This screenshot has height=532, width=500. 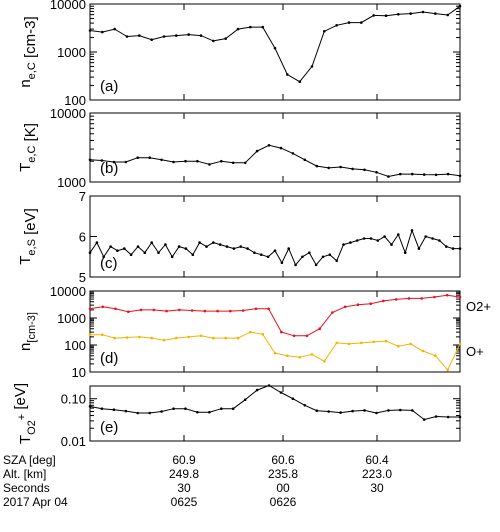 What do you see at coordinates (71, 52) in the screenshot?
I see `y-tick-label: 1000` at bounding box center [71, 52].